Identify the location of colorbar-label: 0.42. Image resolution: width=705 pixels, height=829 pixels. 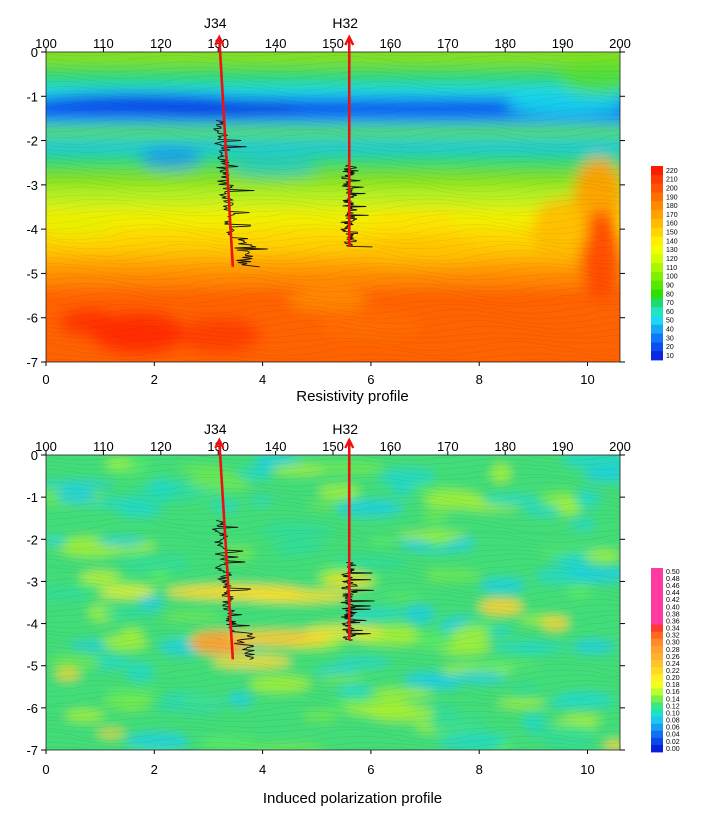
(673, 600).